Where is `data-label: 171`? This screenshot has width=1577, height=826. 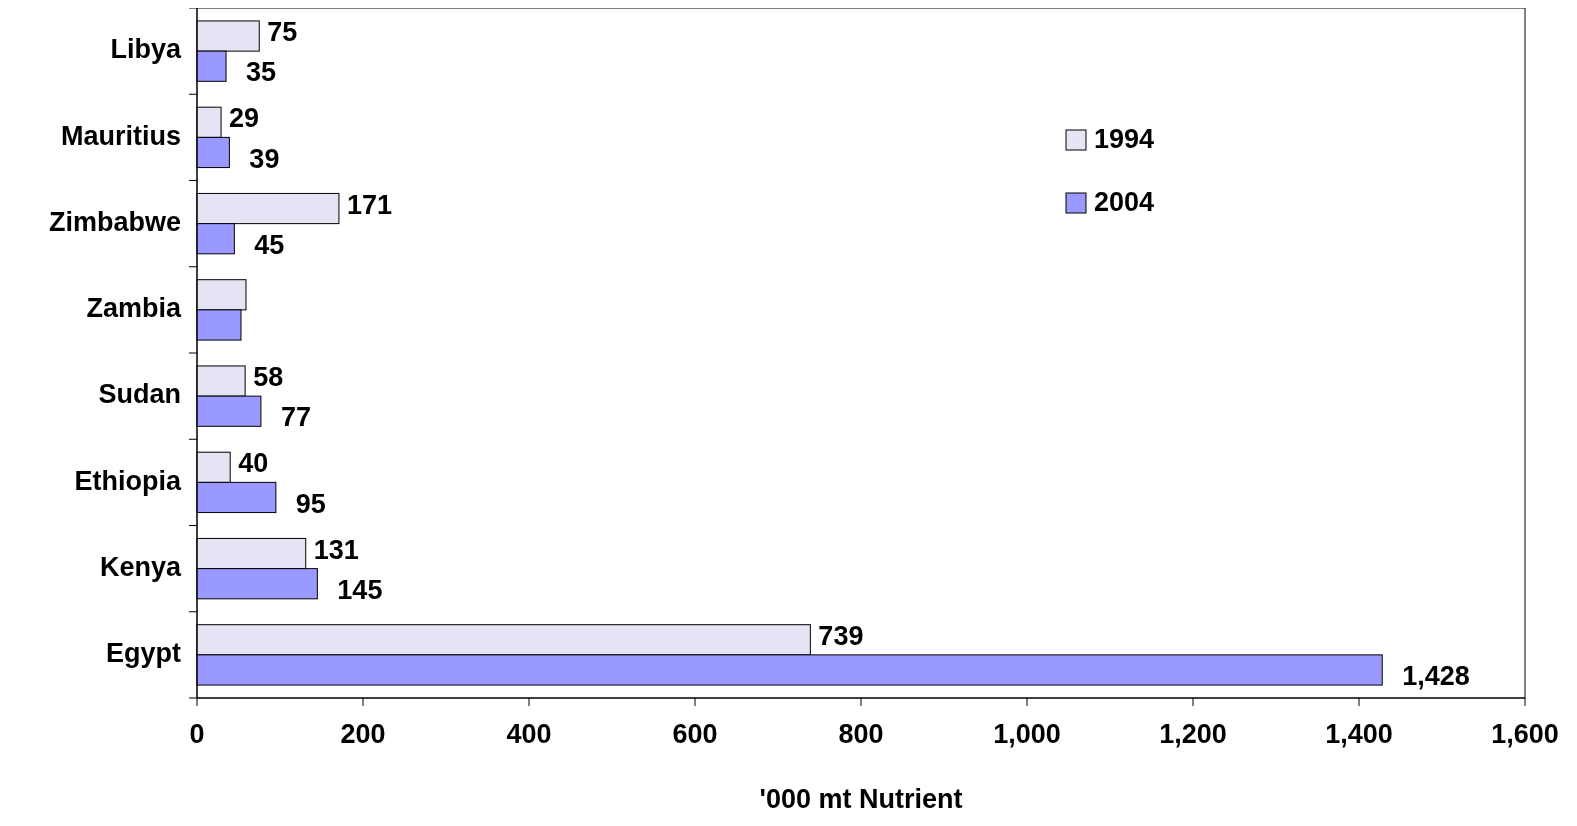 data-label: 171 is located at coordinates (369, 204).